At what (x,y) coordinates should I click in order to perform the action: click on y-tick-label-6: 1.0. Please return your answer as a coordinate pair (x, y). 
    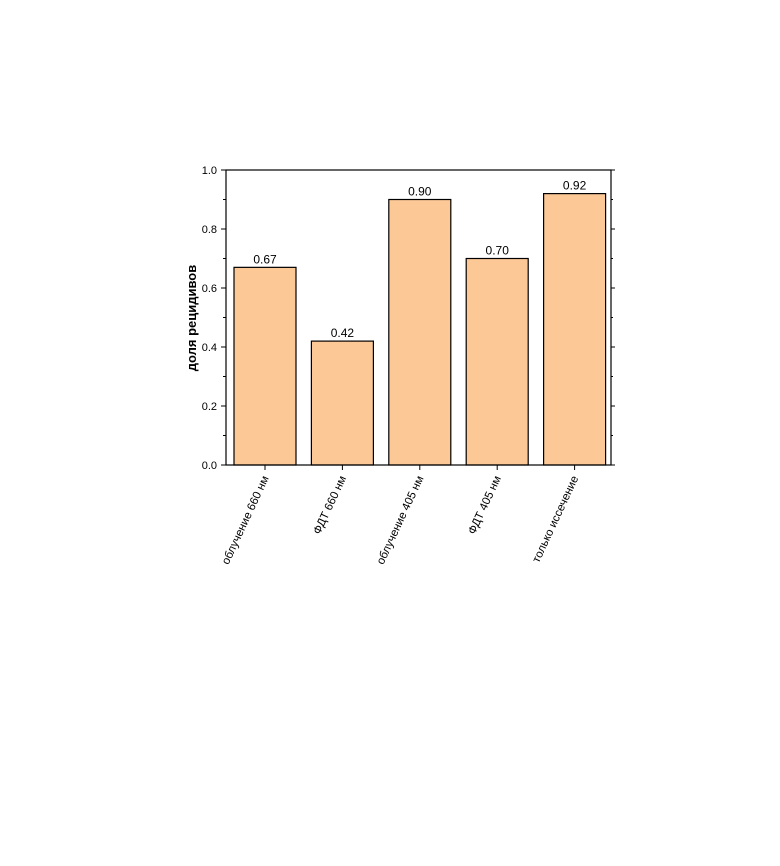
    Looking at the image, I should click on (209, 171).